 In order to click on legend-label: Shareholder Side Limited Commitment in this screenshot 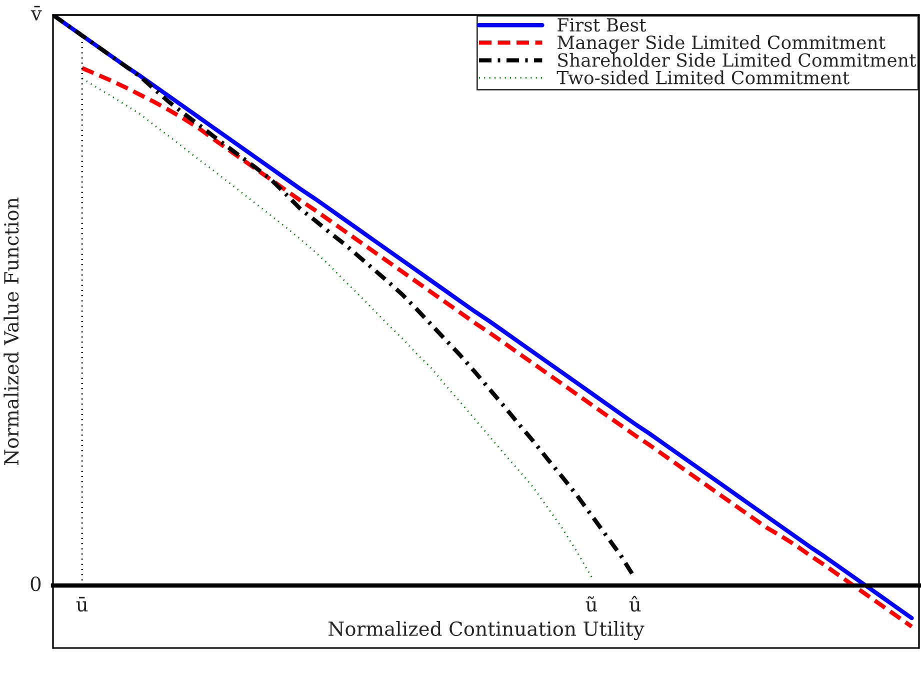, I will do `click(737, 59)`.